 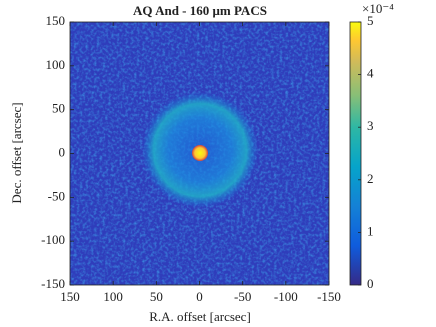 I want to click on x-tick-label: 0, so click(x=199, y=296).